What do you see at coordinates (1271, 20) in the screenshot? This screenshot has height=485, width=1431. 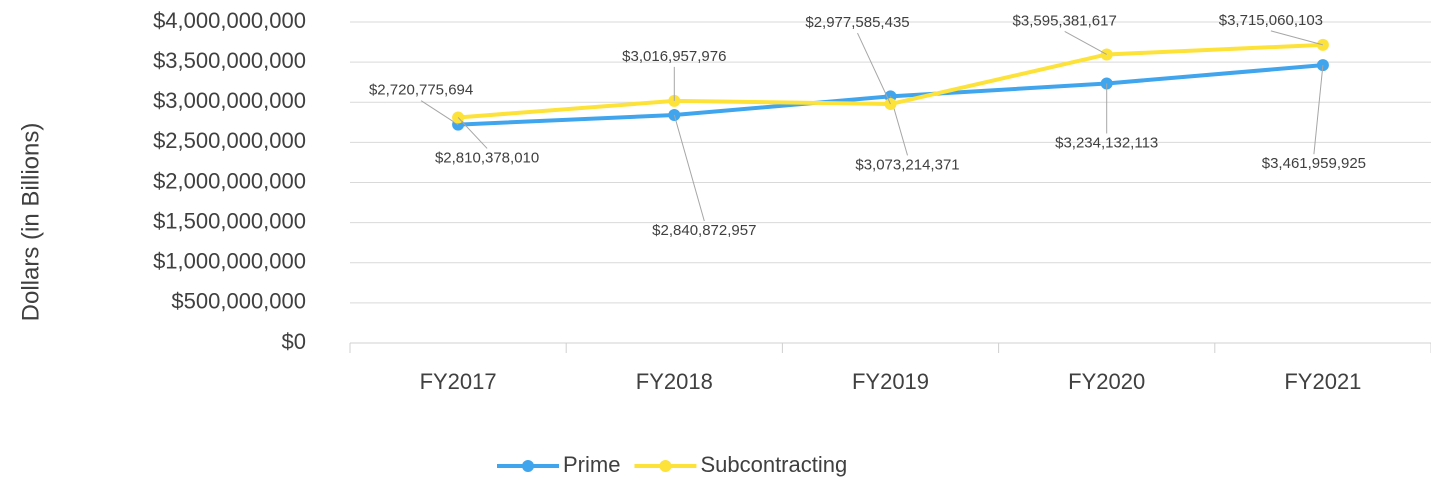 I see `data-label: $3,715,060,103` at bounding box center [1271, 20].